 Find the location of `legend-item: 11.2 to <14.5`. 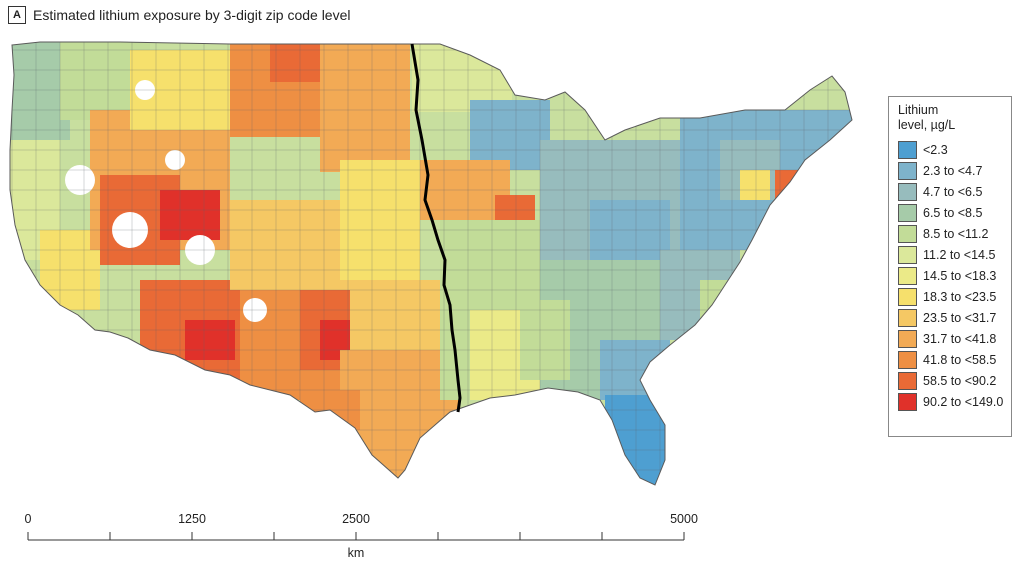

legend-item: 11.2 to <14.5 is located at coordinates (950, 254).